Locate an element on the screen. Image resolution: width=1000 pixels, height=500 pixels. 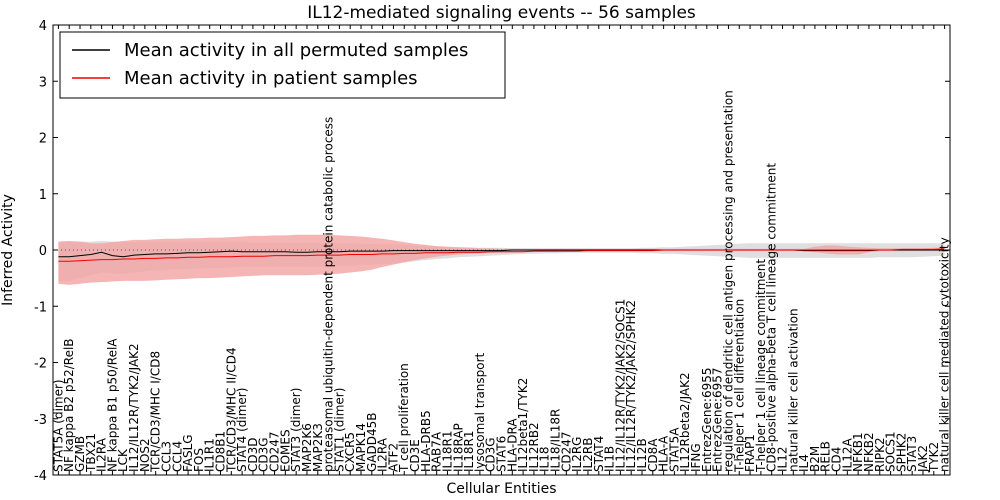
entity-label: lysosomal transport is located at coordinates (480, 412).